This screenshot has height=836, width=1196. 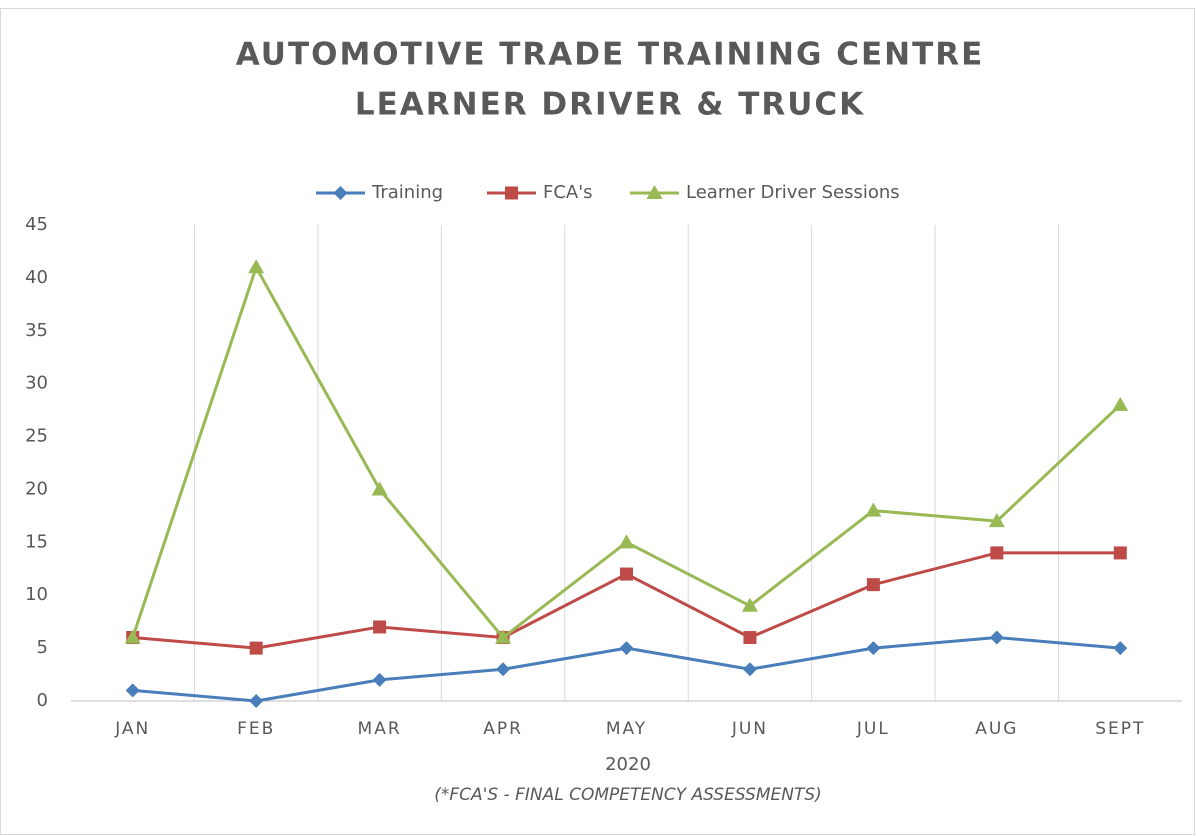 What do you see at coordinates (36, 436) in the screenshot?
I see `y-tick-label: 25` at bounding box center [36, 436].